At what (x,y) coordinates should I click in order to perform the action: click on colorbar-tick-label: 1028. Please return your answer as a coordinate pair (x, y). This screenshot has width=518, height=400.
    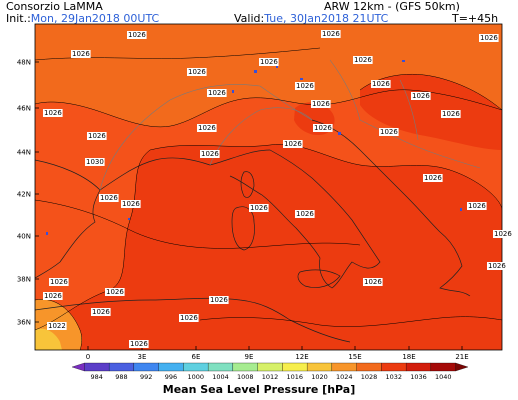
    Looking at the image, I should click on (369, 377).